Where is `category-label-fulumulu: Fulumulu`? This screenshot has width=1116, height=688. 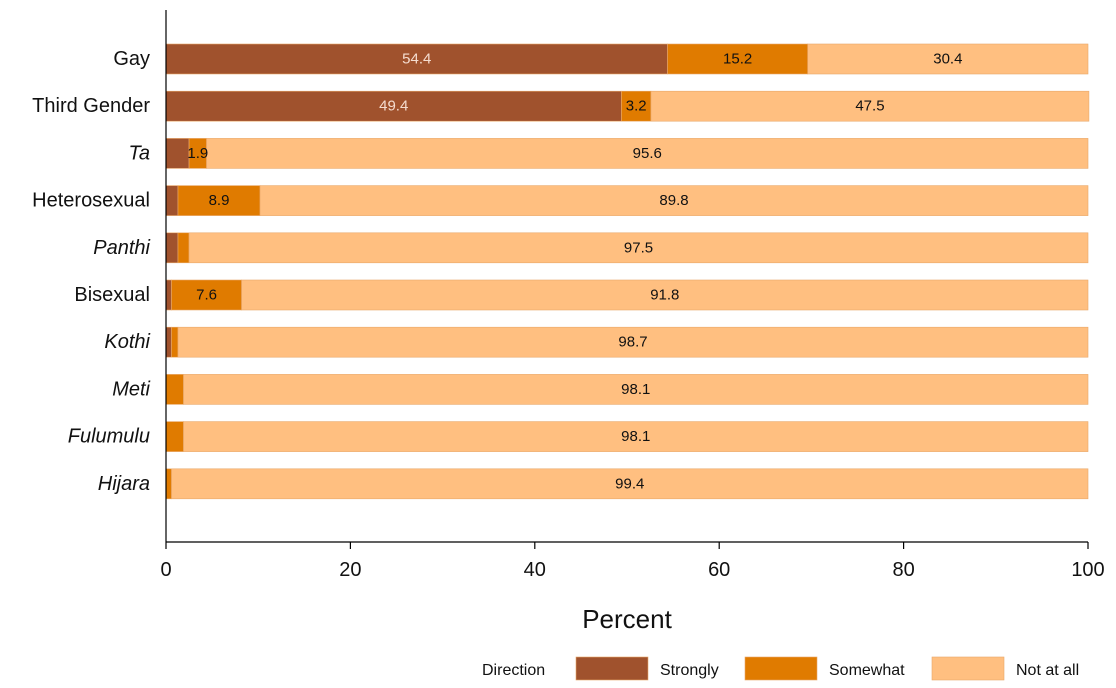 category-label-fulumulu: Fulumulu is located at coordinates (109, 437).